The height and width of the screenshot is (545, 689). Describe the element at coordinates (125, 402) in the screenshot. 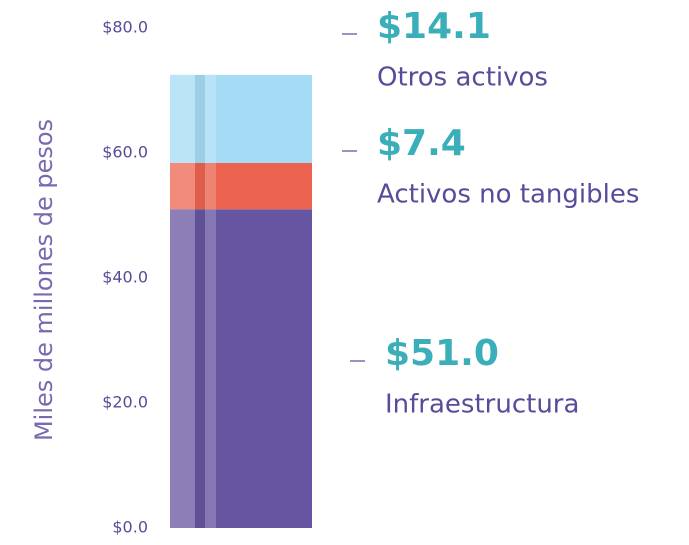

I see `y-tick-label: $20.0` at that location.